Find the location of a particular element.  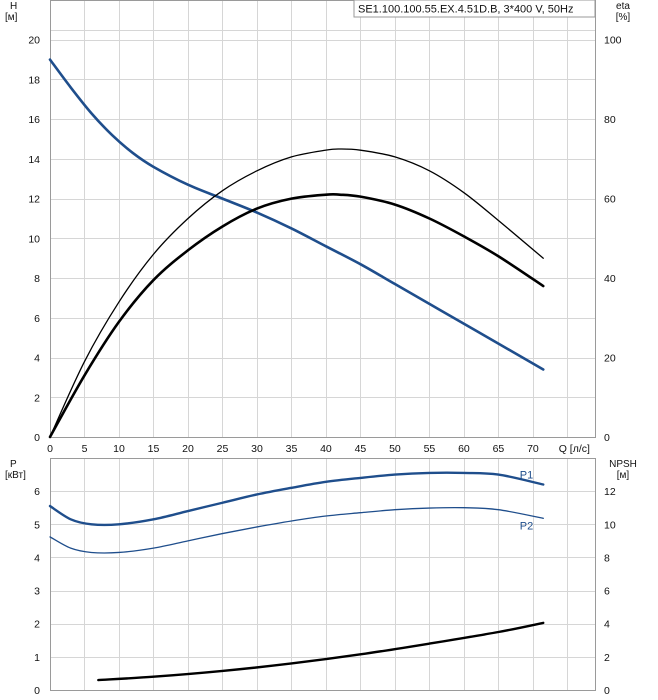

left-tick-label: 8 is located at coordinates (37, 279).